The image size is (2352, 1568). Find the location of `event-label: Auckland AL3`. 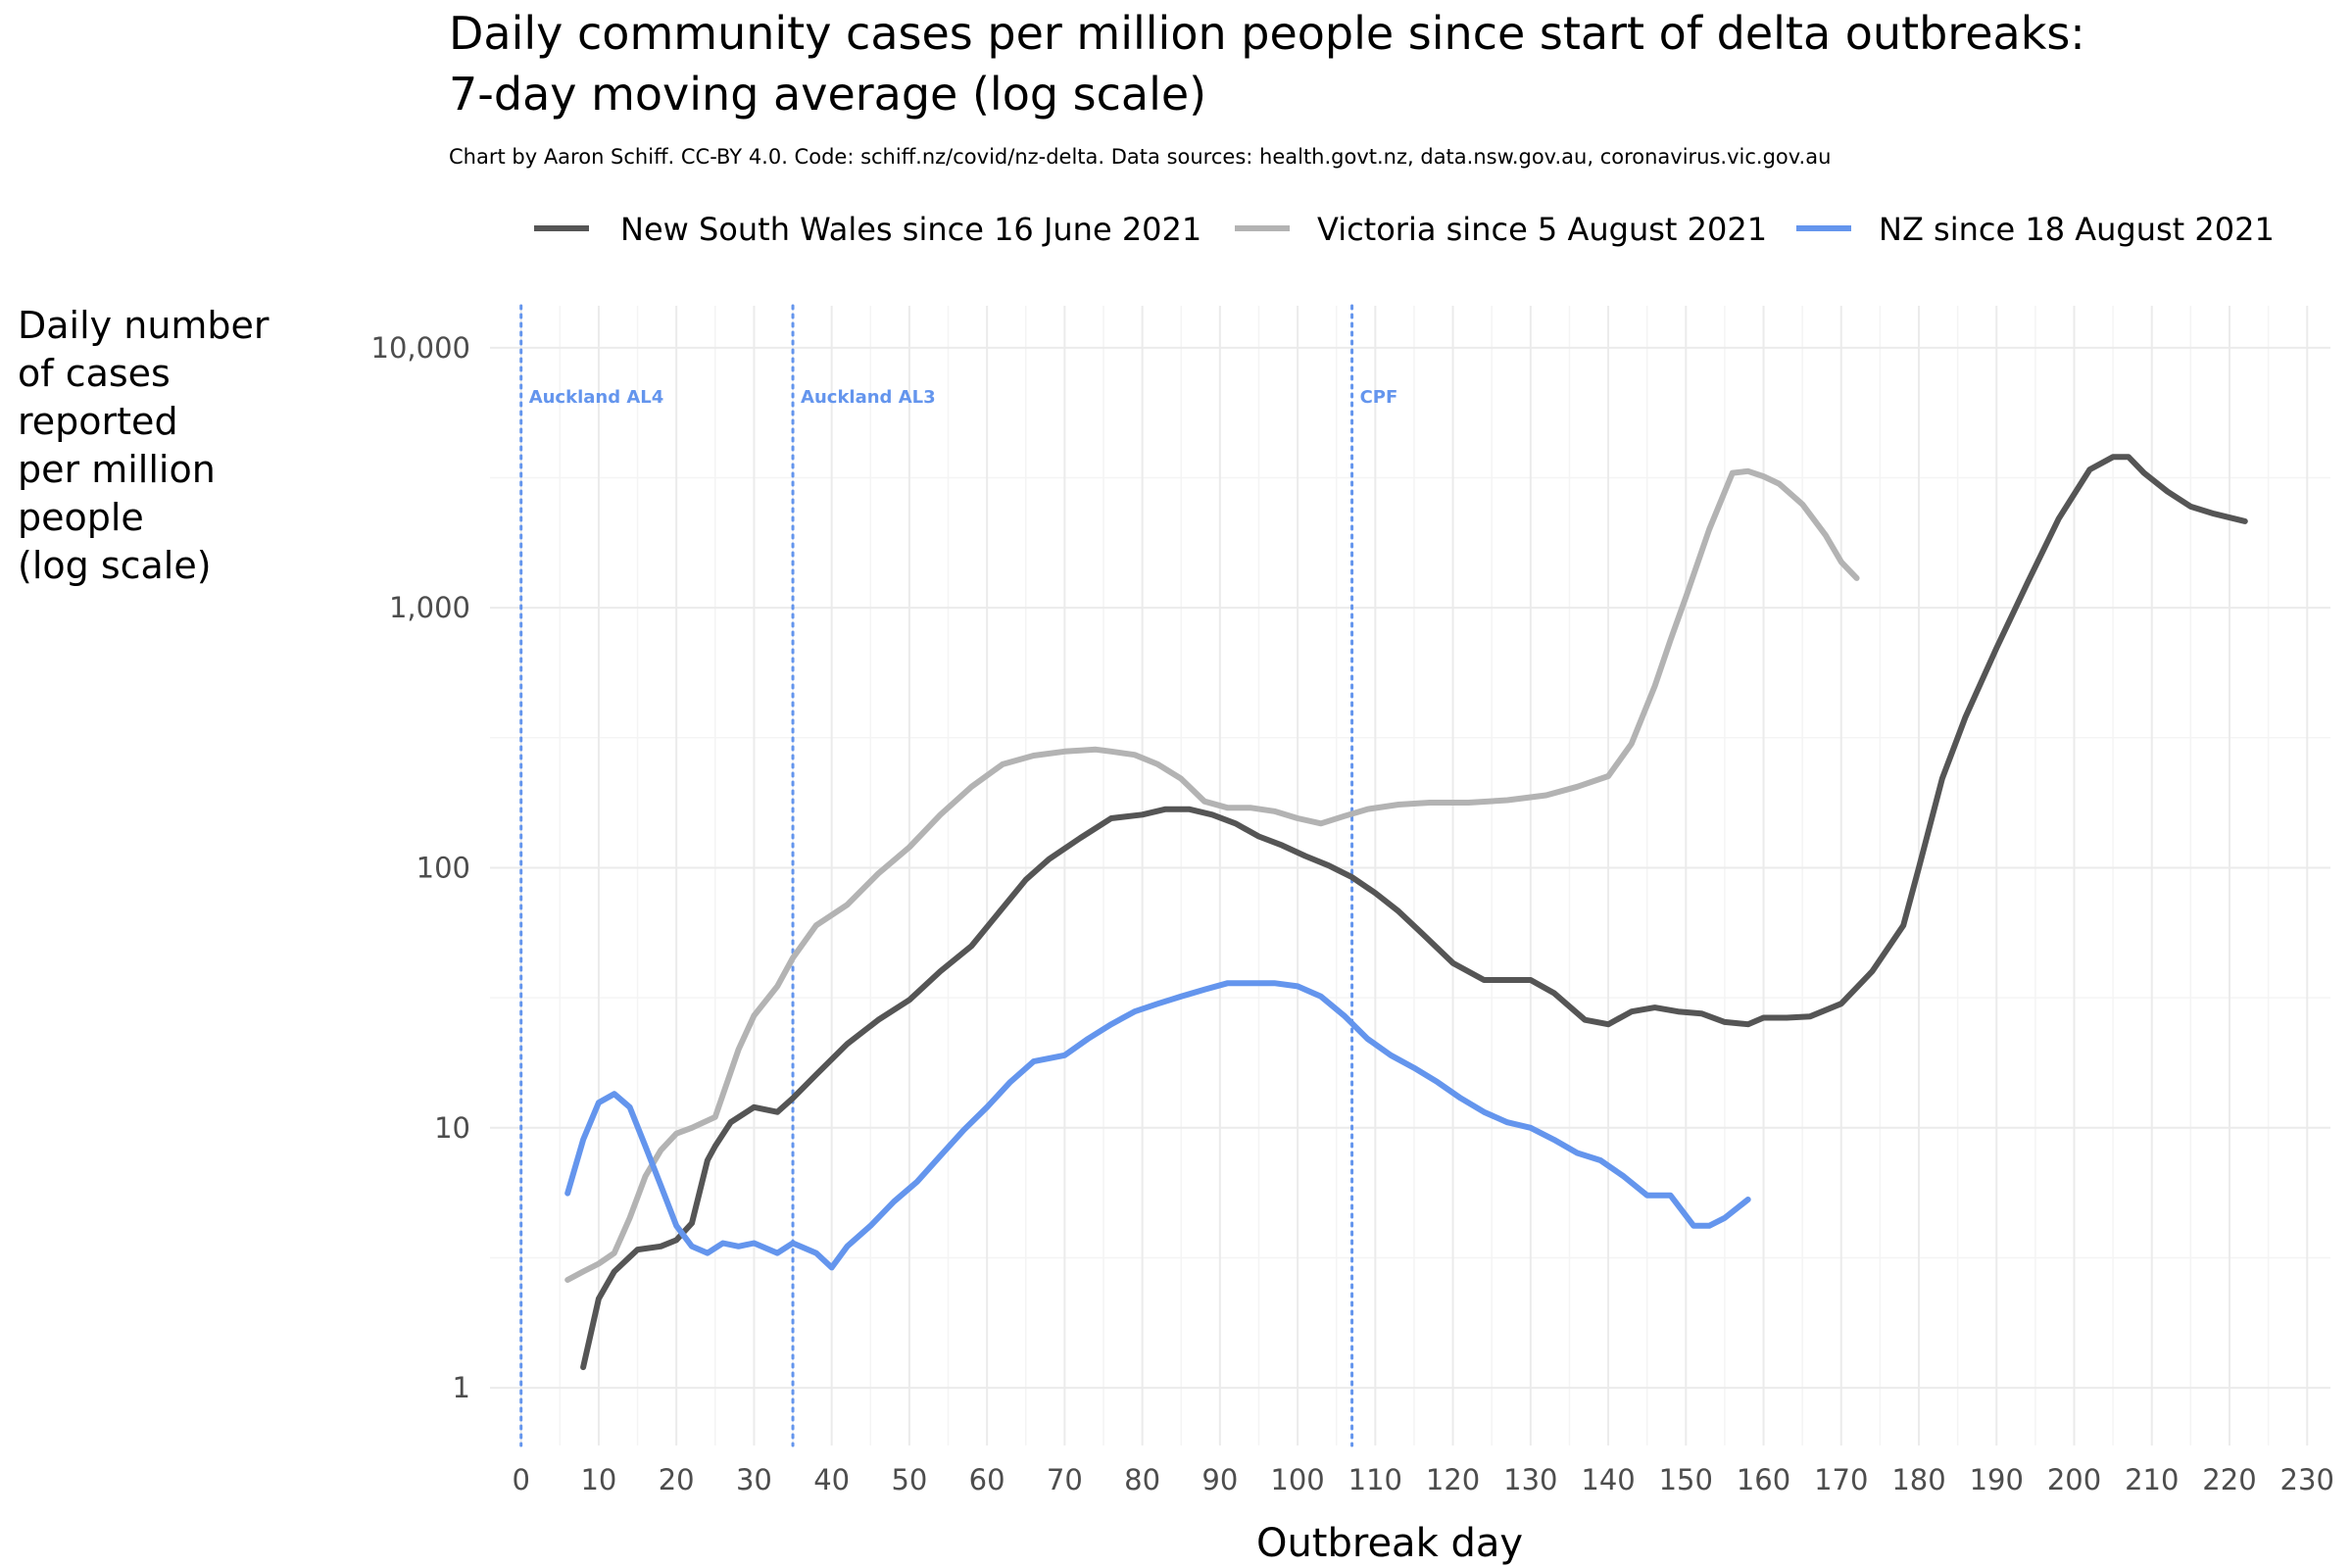

event-label: Auckland AL3 is located at coordinates (868, 397).